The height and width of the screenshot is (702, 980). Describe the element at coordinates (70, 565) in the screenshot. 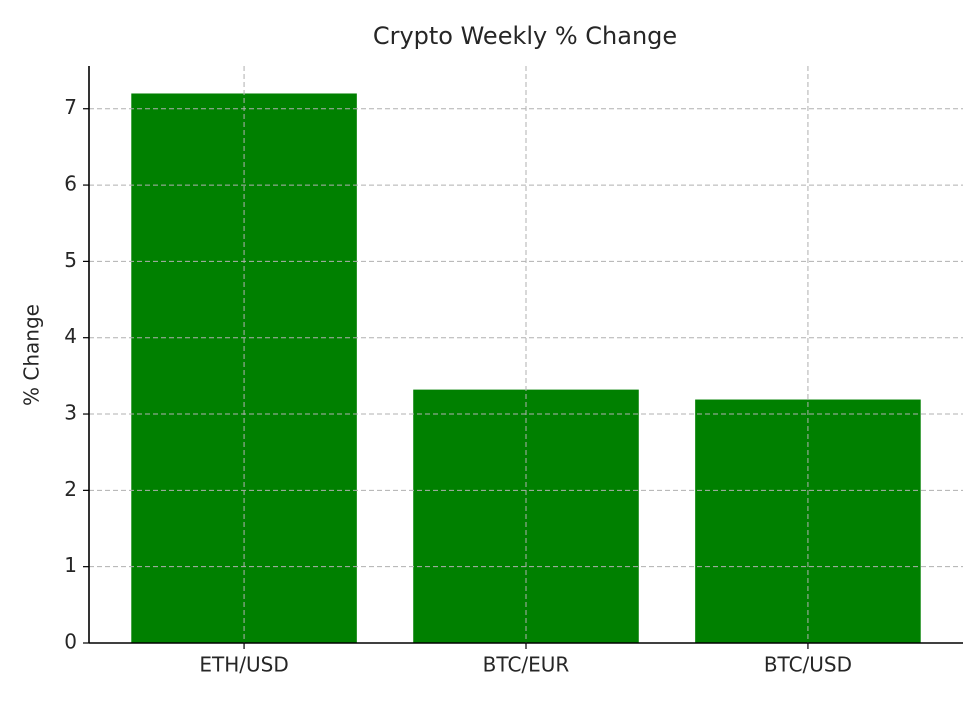

I see `y-tick-label: 1` at that location.